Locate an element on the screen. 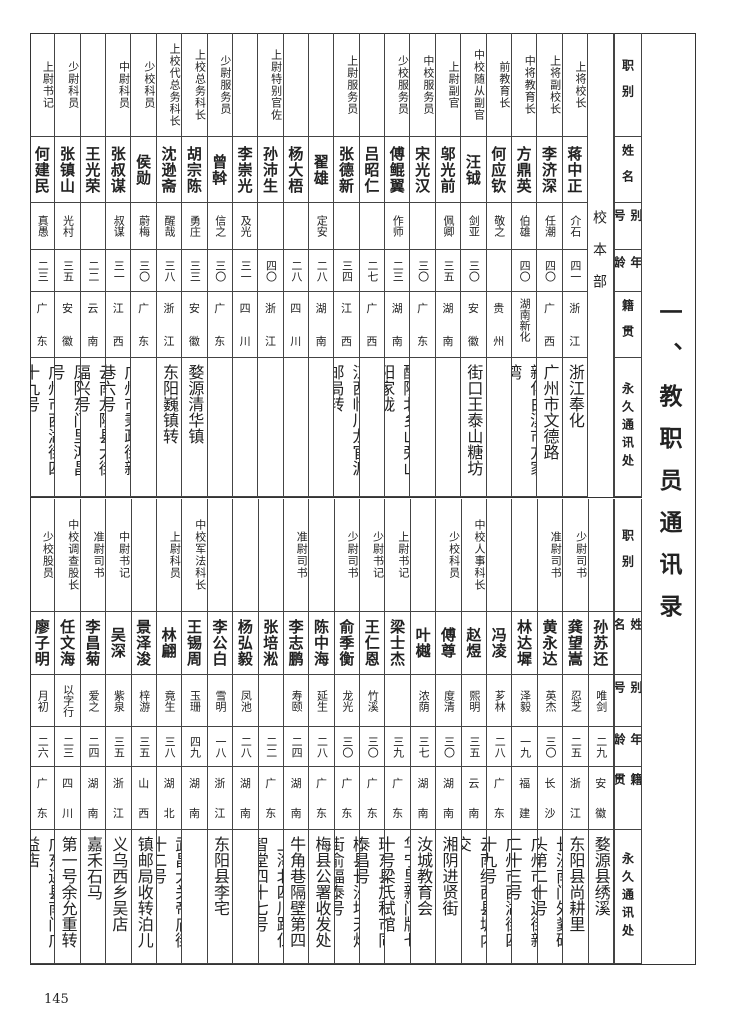 The image size is (730, 1024). cell-name: 李志鹏 is located at coordinates (296, 643).